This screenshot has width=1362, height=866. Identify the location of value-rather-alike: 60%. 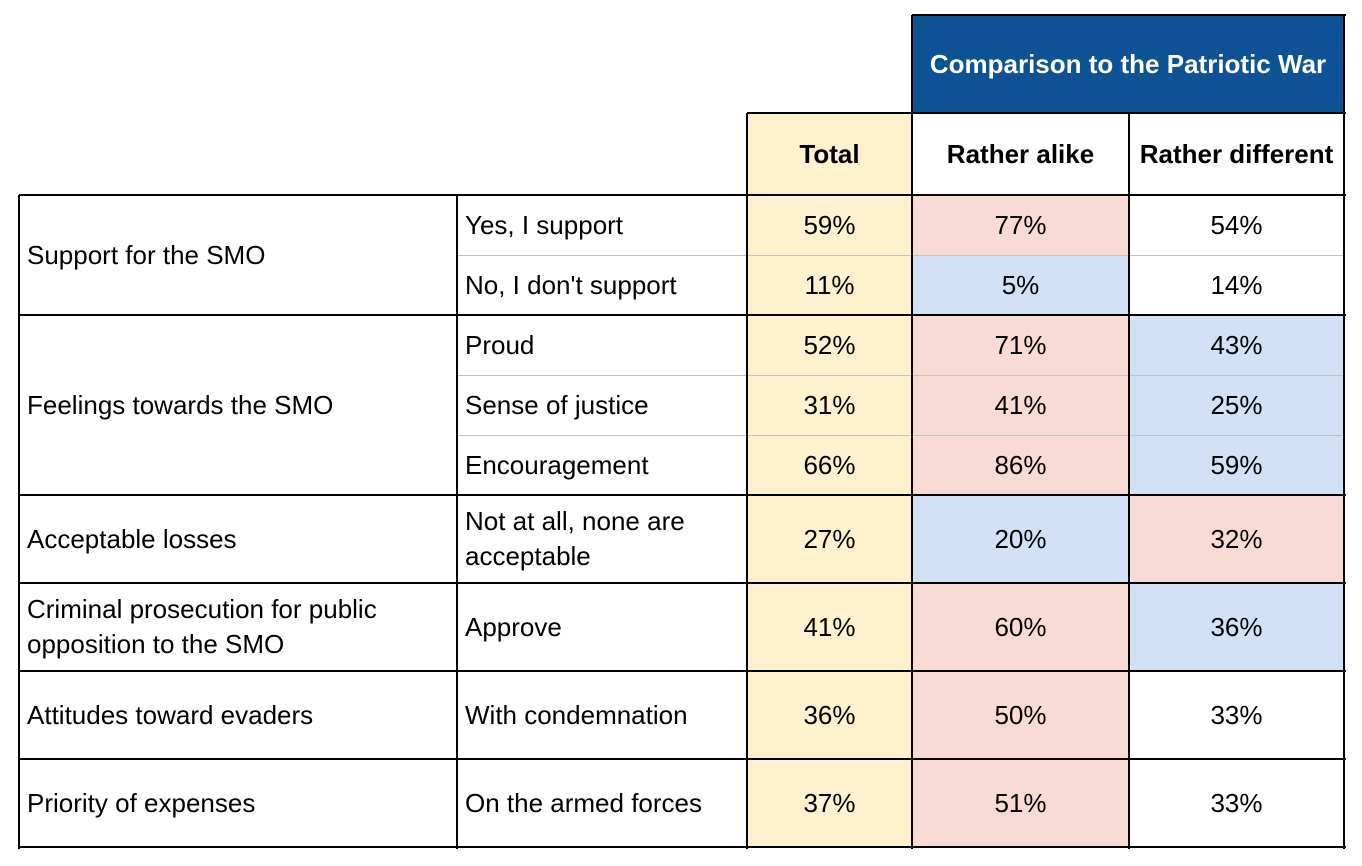
(1020, 627).